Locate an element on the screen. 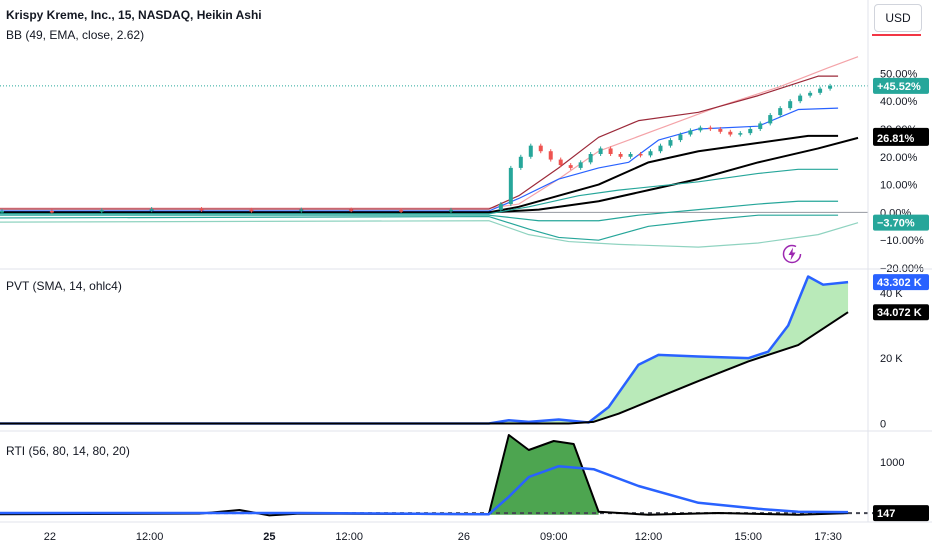  series-line-bb-mid-green is located at coordinates (419, 191).